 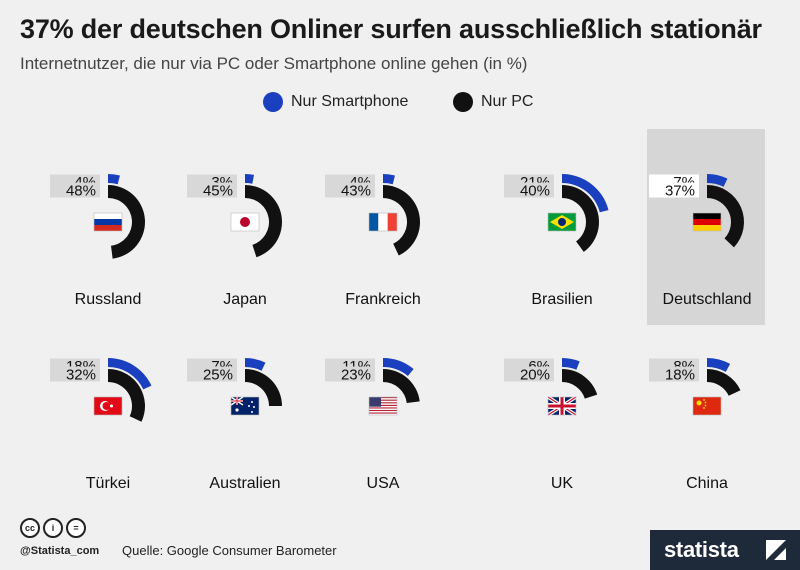 What do you see at coordinates (245, 406) in the screenshot?
I see `flag-australia-icon` at bounding box center [245, 406].